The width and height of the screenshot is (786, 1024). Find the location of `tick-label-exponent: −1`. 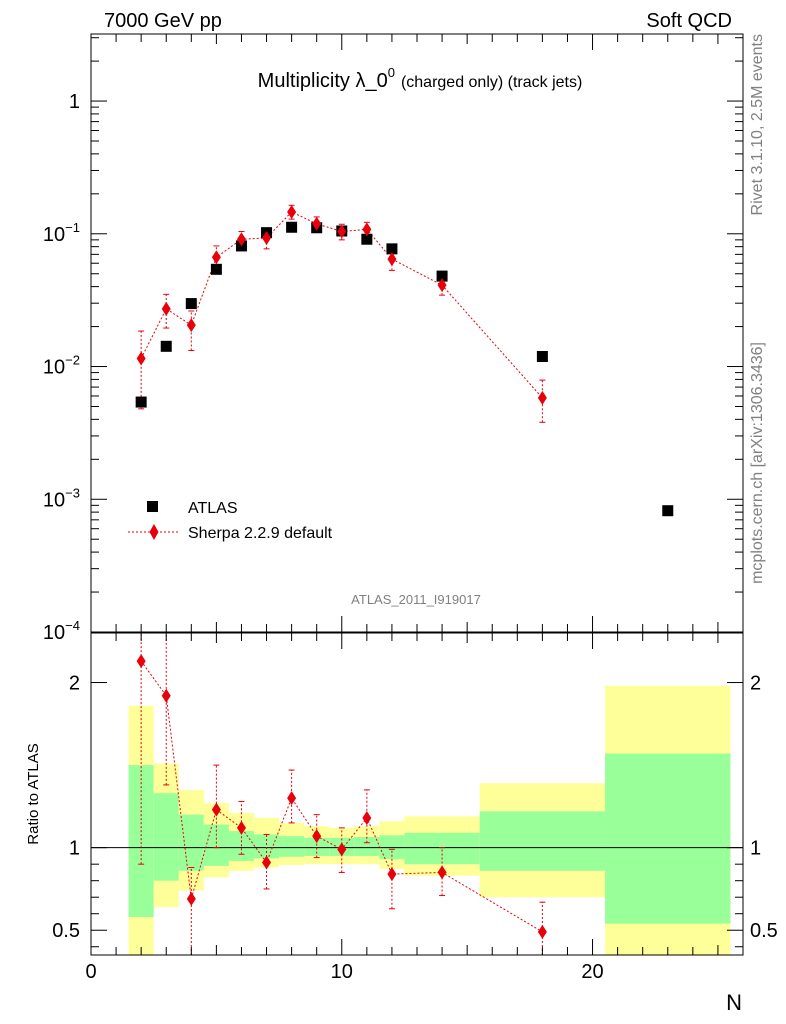

tick-label-exponent: −1 is located at coordinates (72, 227).